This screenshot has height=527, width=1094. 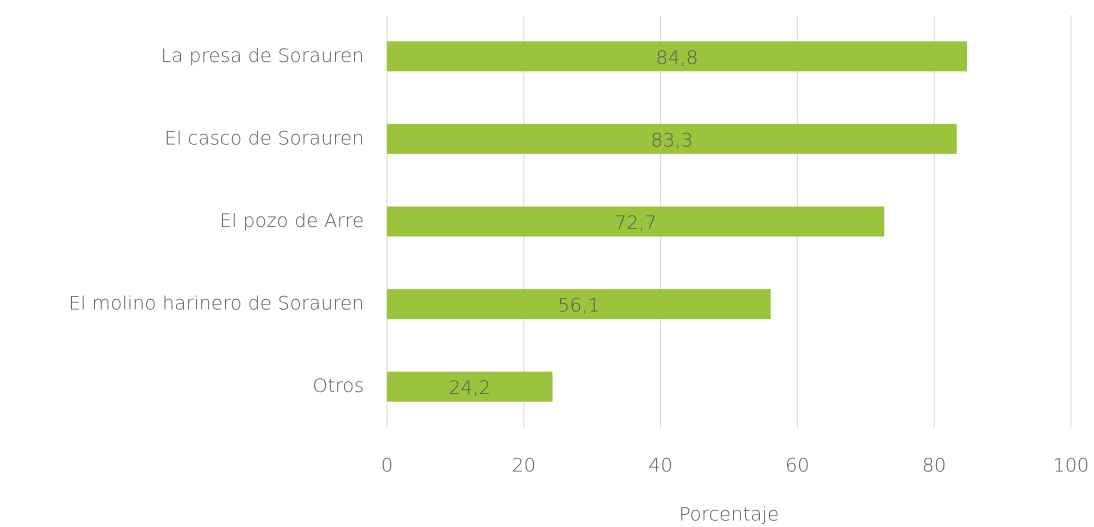 What do you see at coordinates (729, 515) in the screenshot?
I see `x-axis-label: Porcentaje` at bounding box center [729, 515].